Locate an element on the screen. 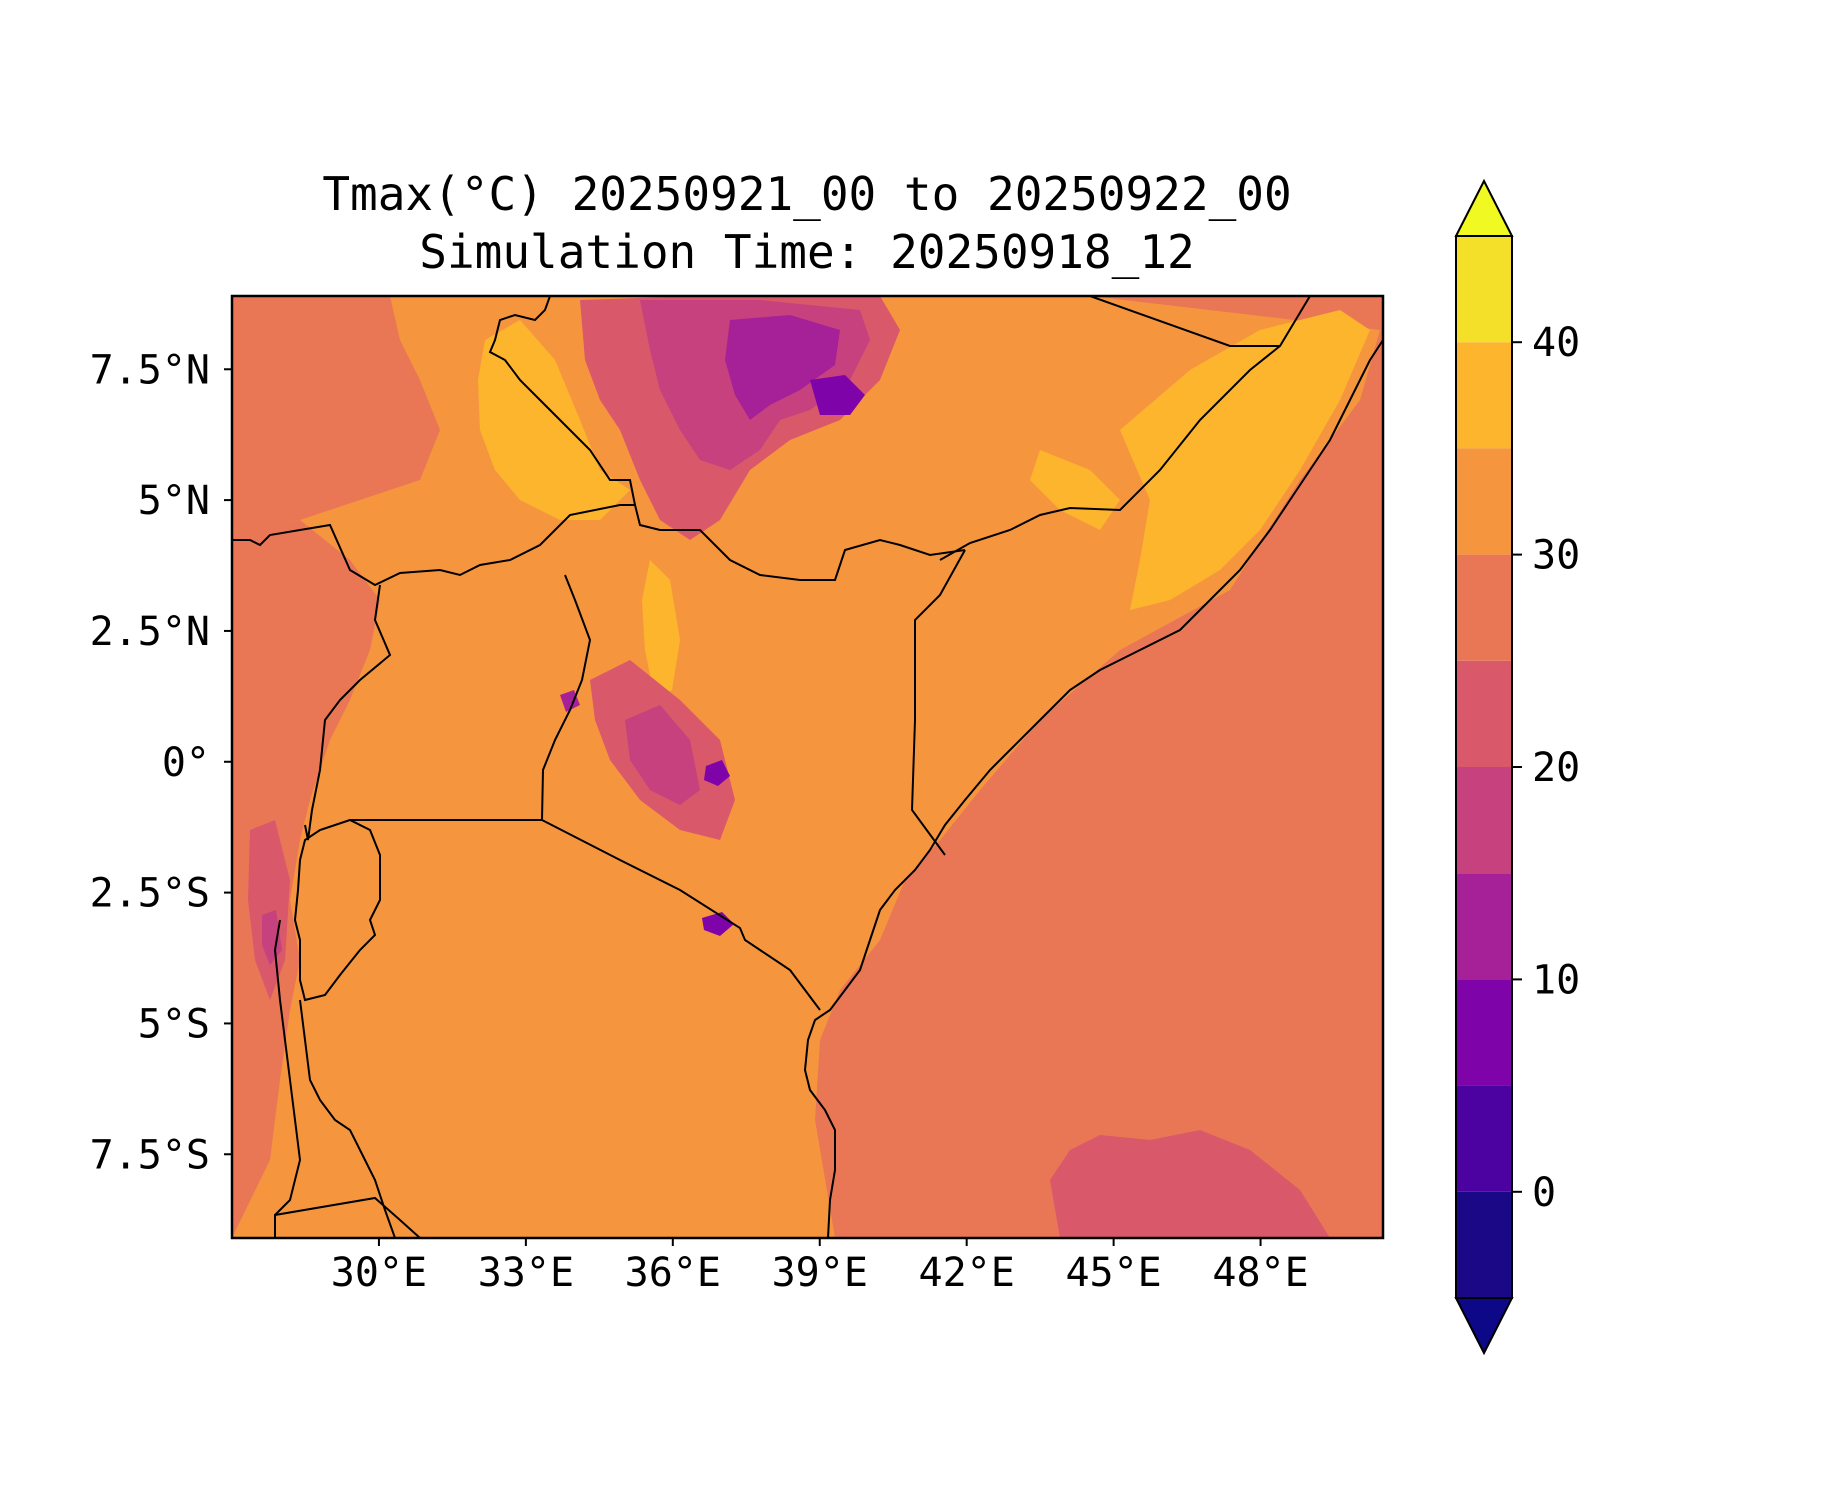 The width and height of the screenshot is (1833, 1500). colorbar-tick-label: 30 is located at coordinates (1556, 556).